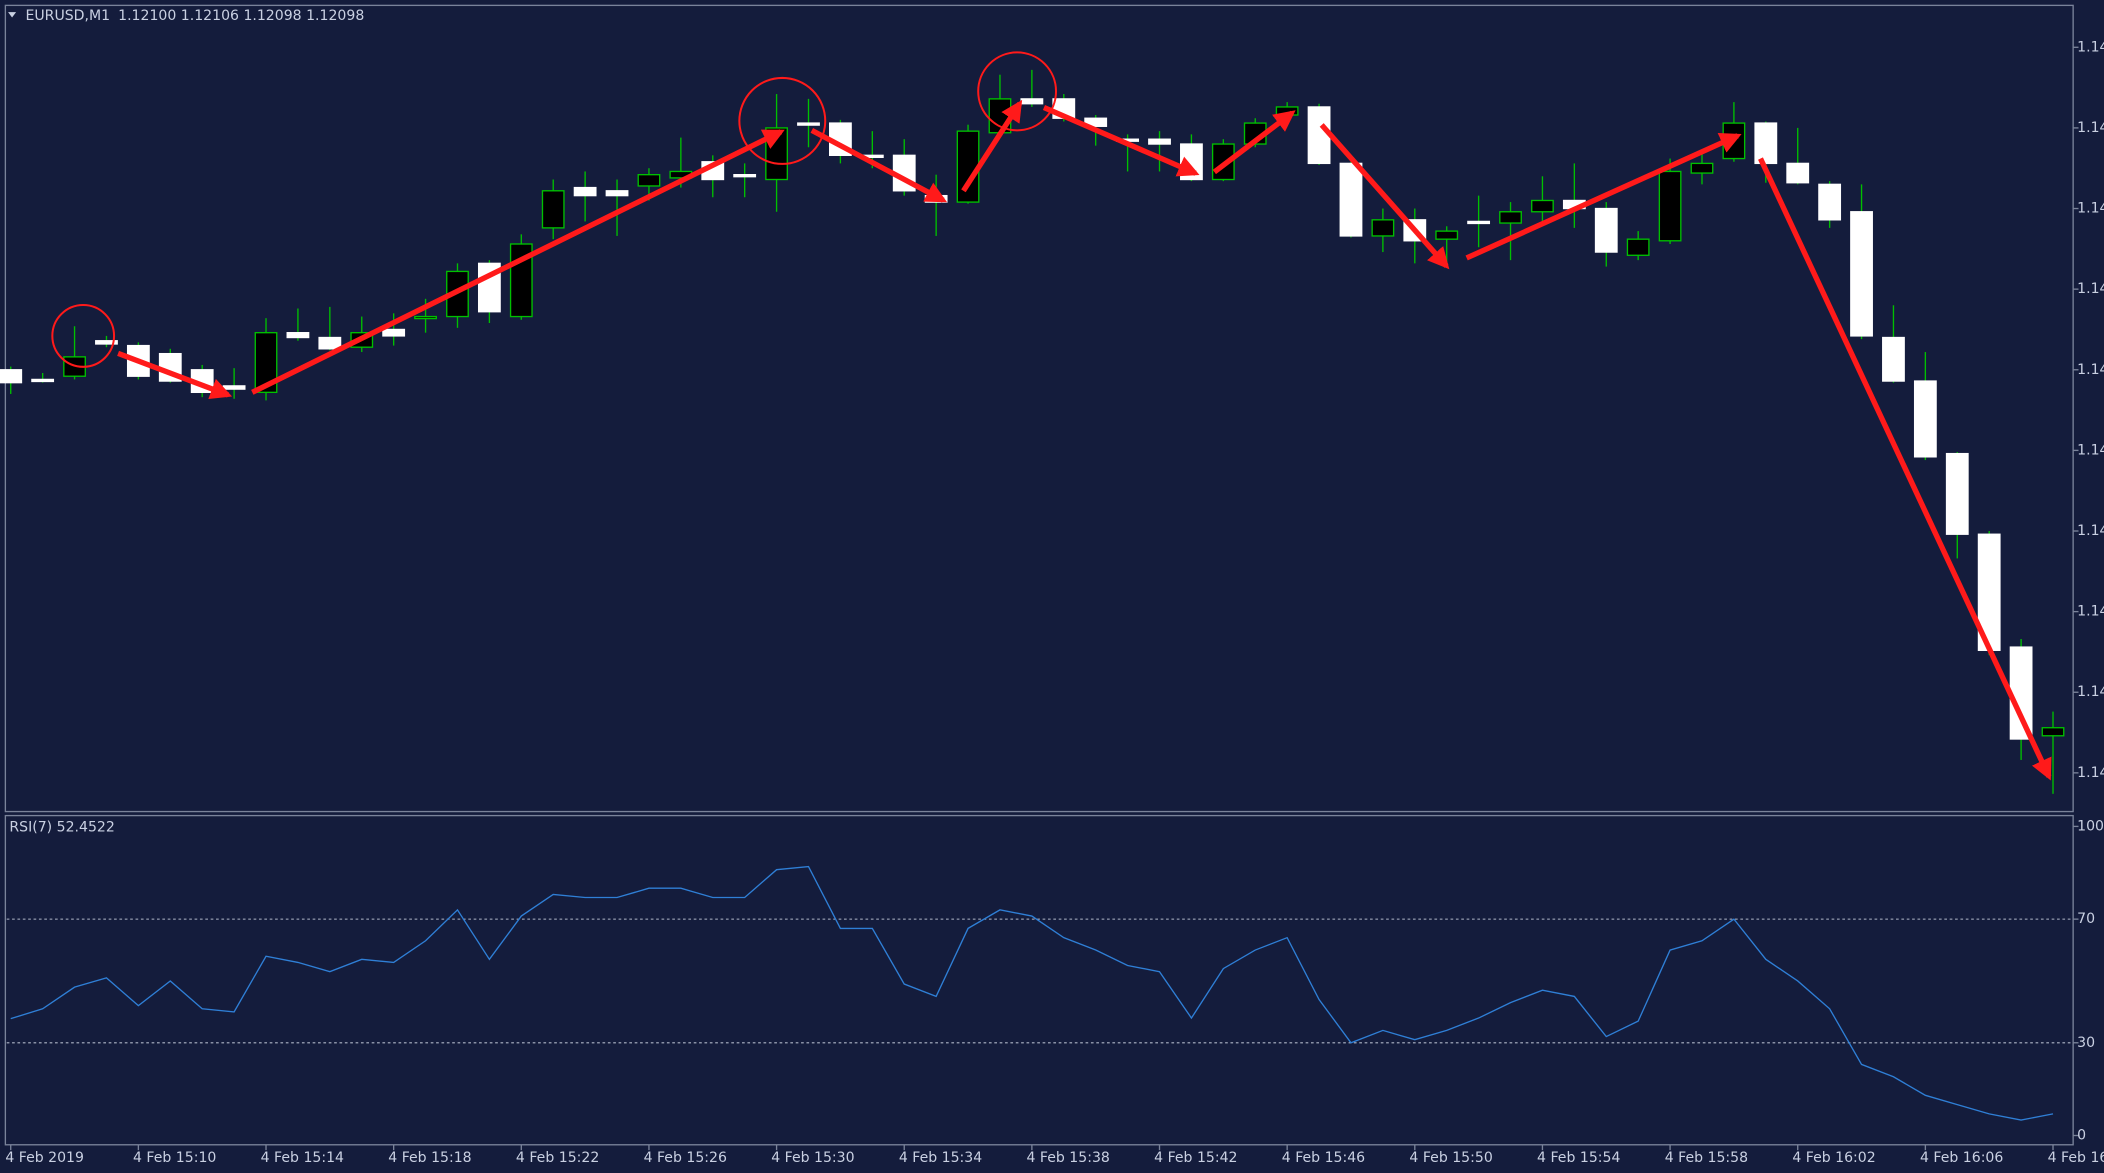 The image size is (2104, 1173). I want to click on y-tick-label: 100, so click(2090, 826).